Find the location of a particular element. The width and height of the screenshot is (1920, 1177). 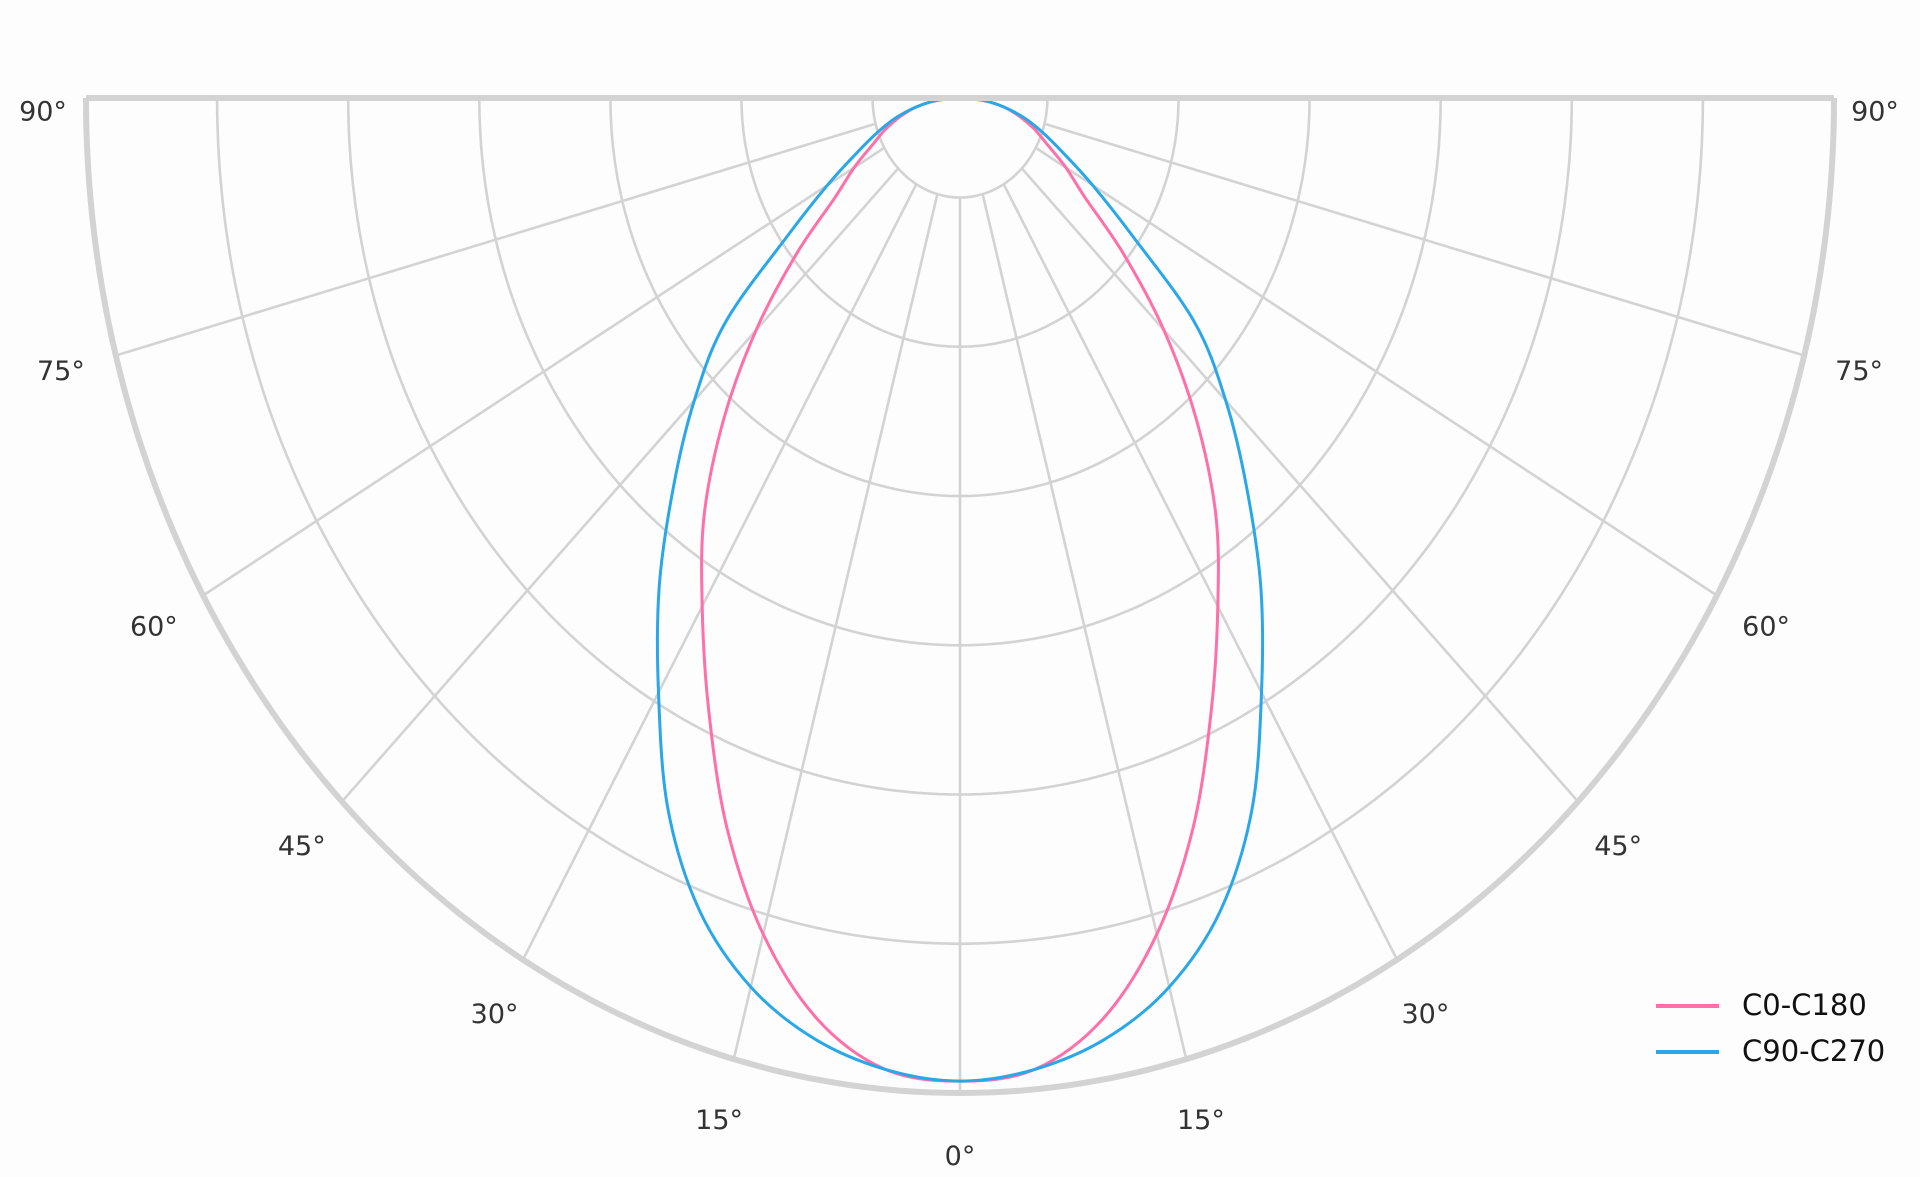

legend-label-c0-c180: C0-C180 is located at coordinates (1804, 1005).